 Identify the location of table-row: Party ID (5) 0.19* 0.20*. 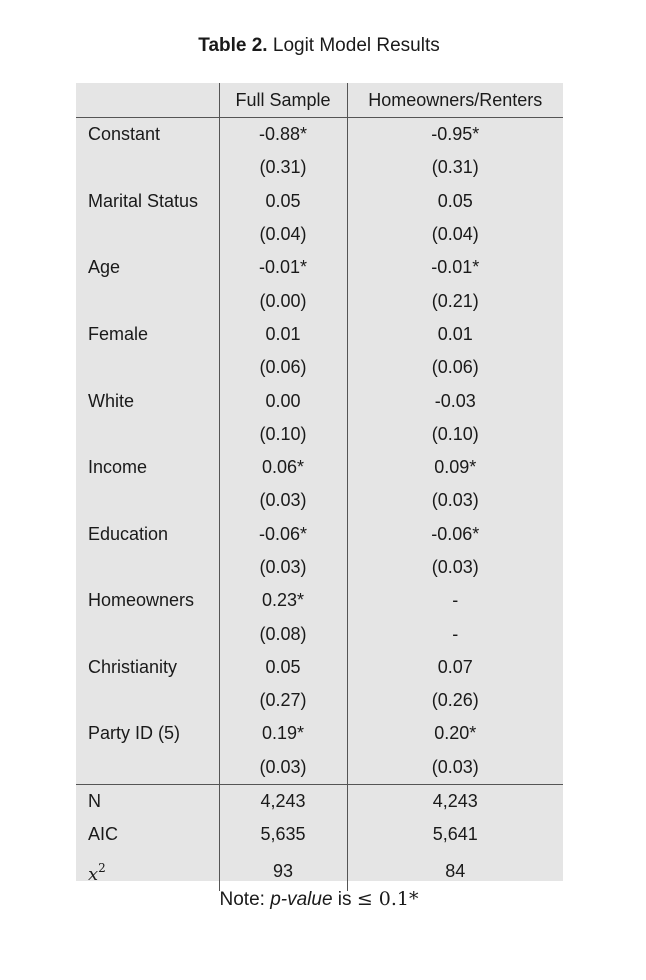
(319, 734).